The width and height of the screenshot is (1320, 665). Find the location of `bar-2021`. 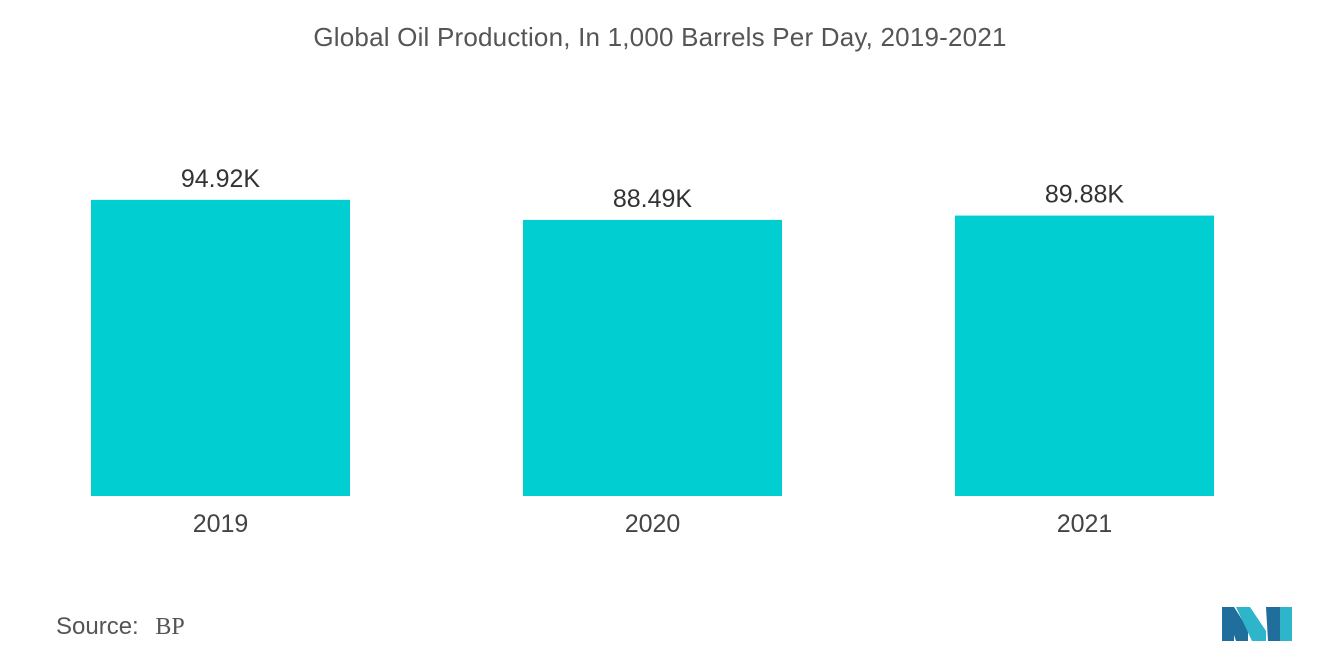

bar-2021 is located at coordinates (1084, 355).